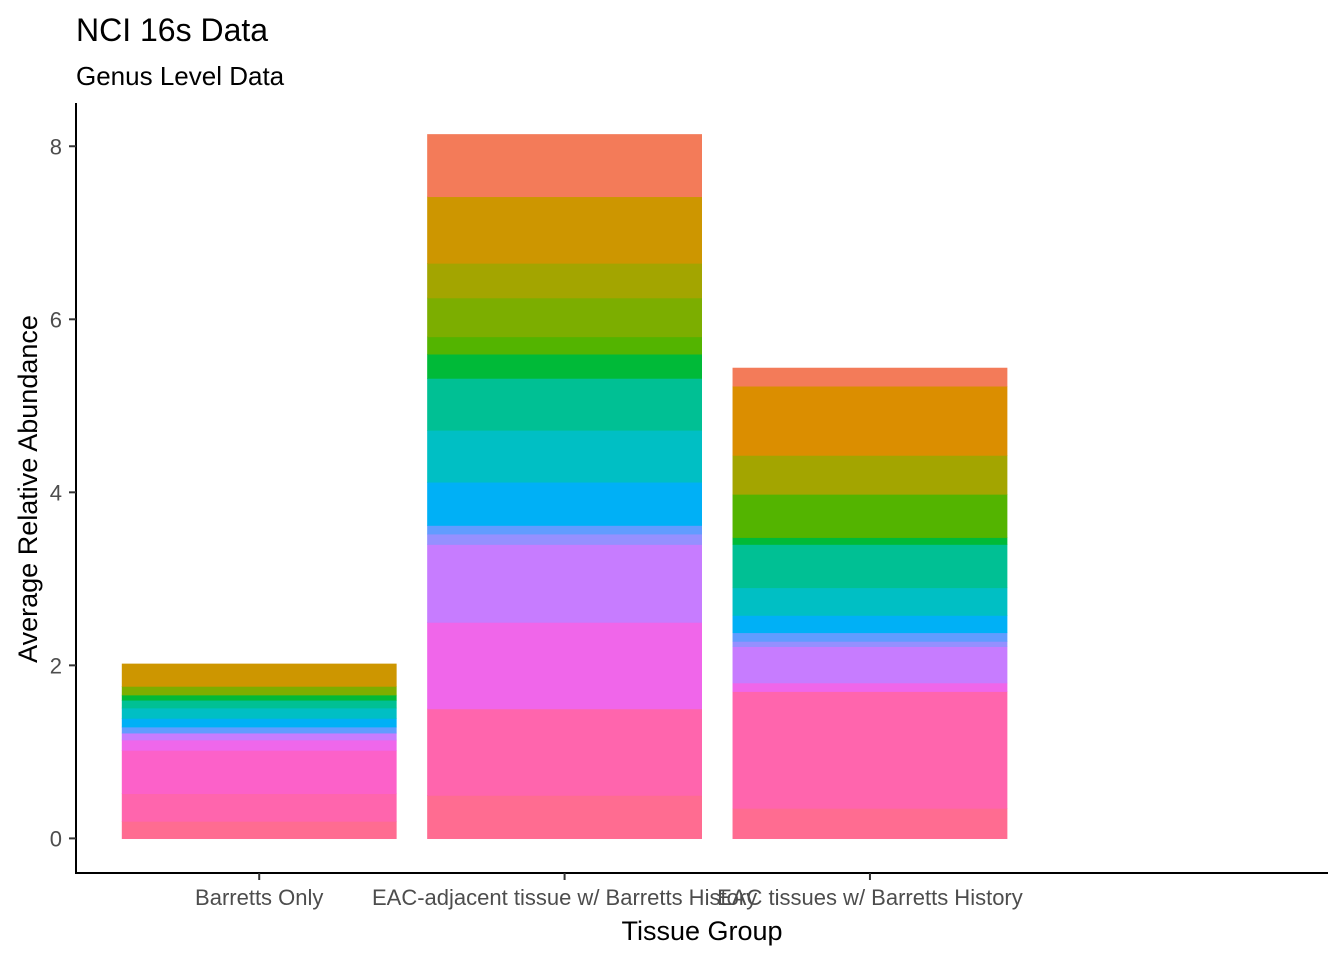 The height and width of the screenshot is (960, 1344). I want to click on x-tick-label: Barretts Only, so click(259, 897).